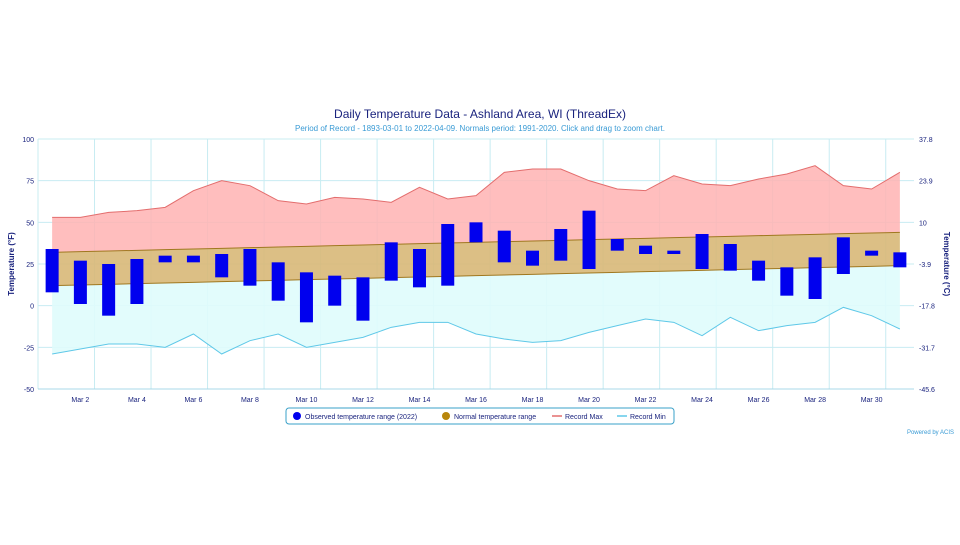  What do you see at coordinates (759, 400) in the screenshot?
I see `x-tick-label: Mar 26` at bounding box center [759, 400].